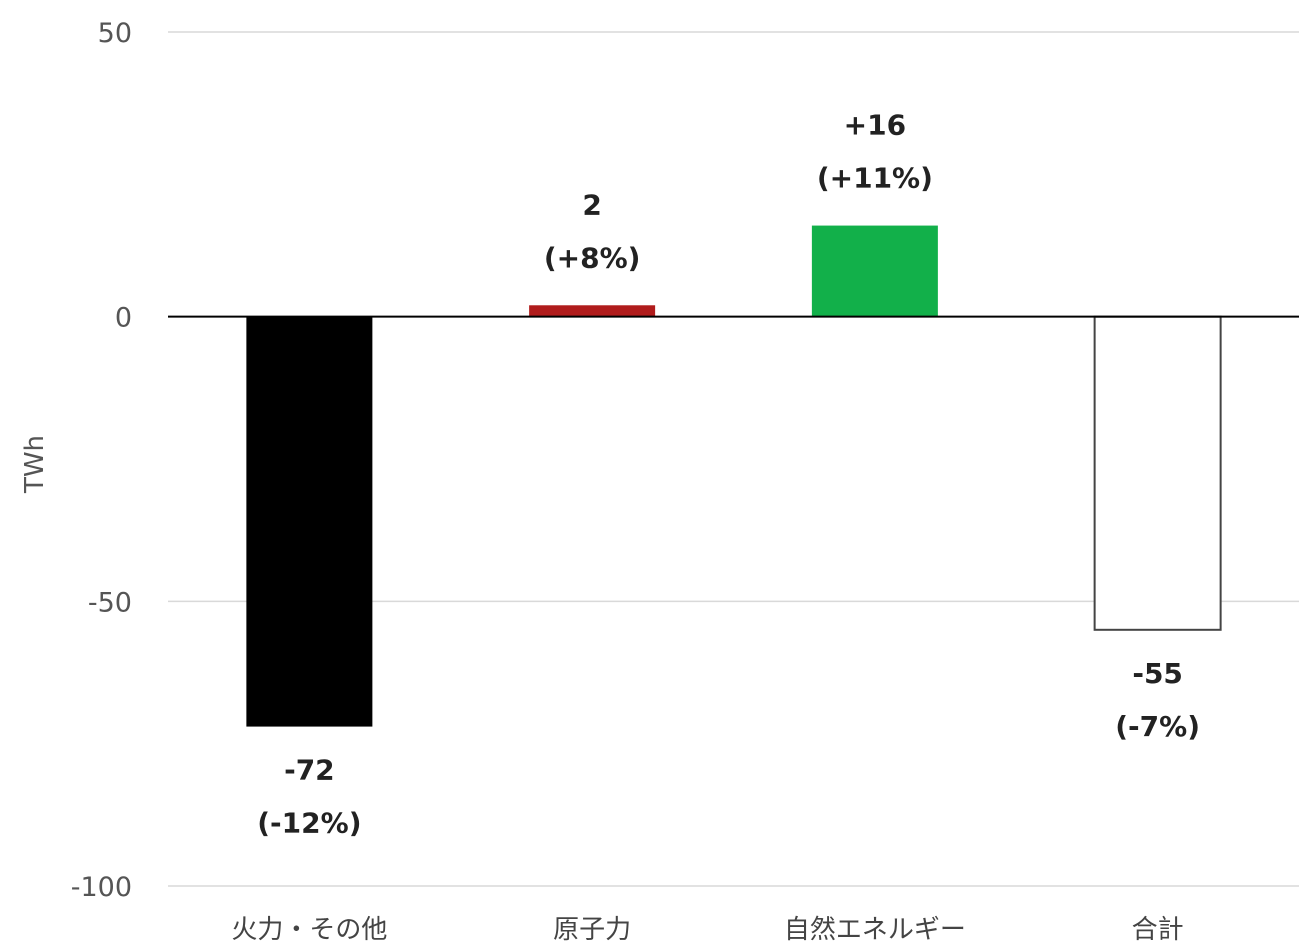 Image resolution: width=1299 pixels, height=950 pixels. What do you see at coordinates (1158, 930) in the screenshot?
I see `x-category-label: 合計` at bounding box center [1158, 930].